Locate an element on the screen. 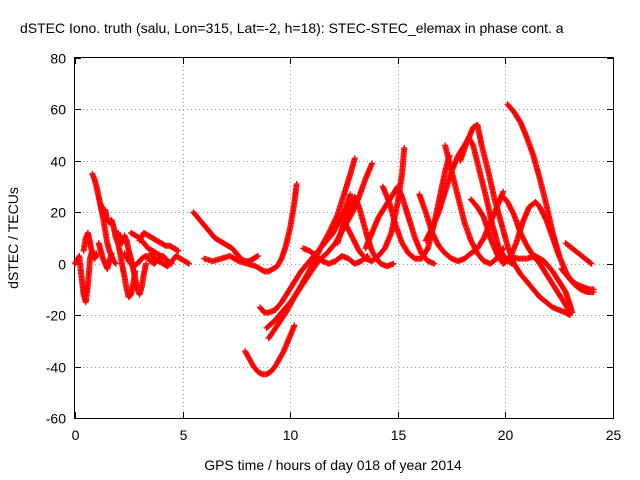  y-tick-label: -20 is located at coordinates (56, 316).